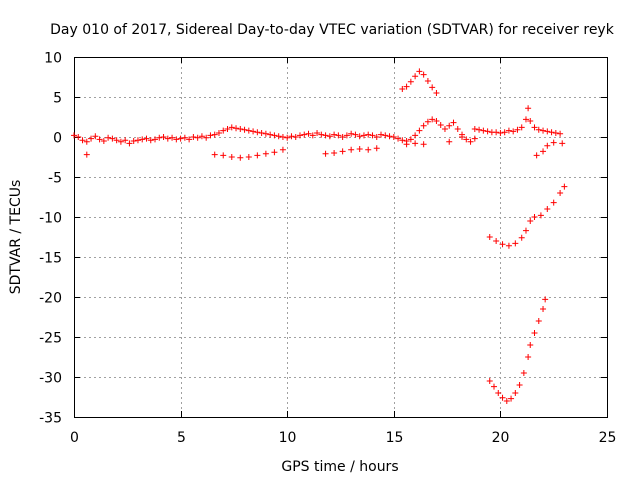 This screenshot has width=640, height=480. Describe the element at coordinates (55, 179) in the screenshot. I see `y-tick-label: -5` at that location.